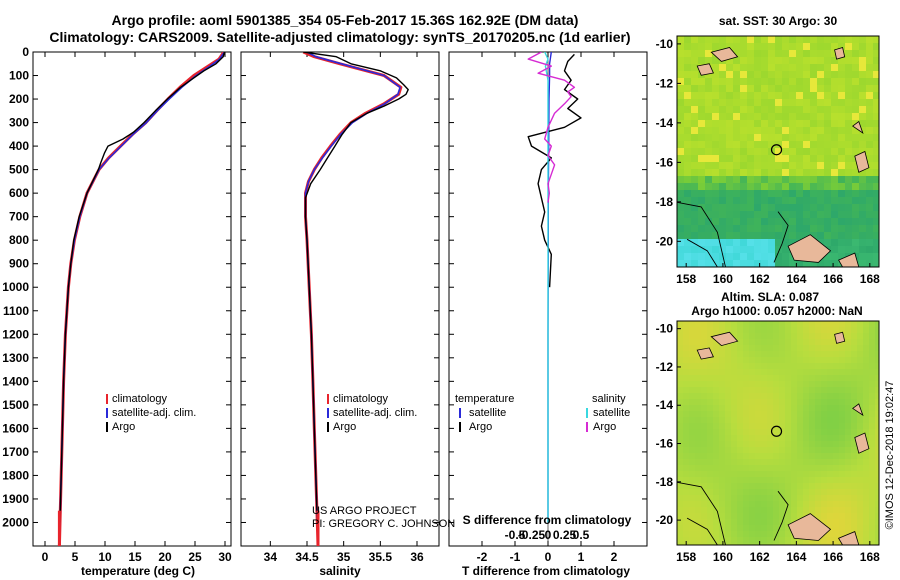  Describe the element at coordinates (15, 405) in the screenshot. I see `depth-tick-label: 1500` at that location.